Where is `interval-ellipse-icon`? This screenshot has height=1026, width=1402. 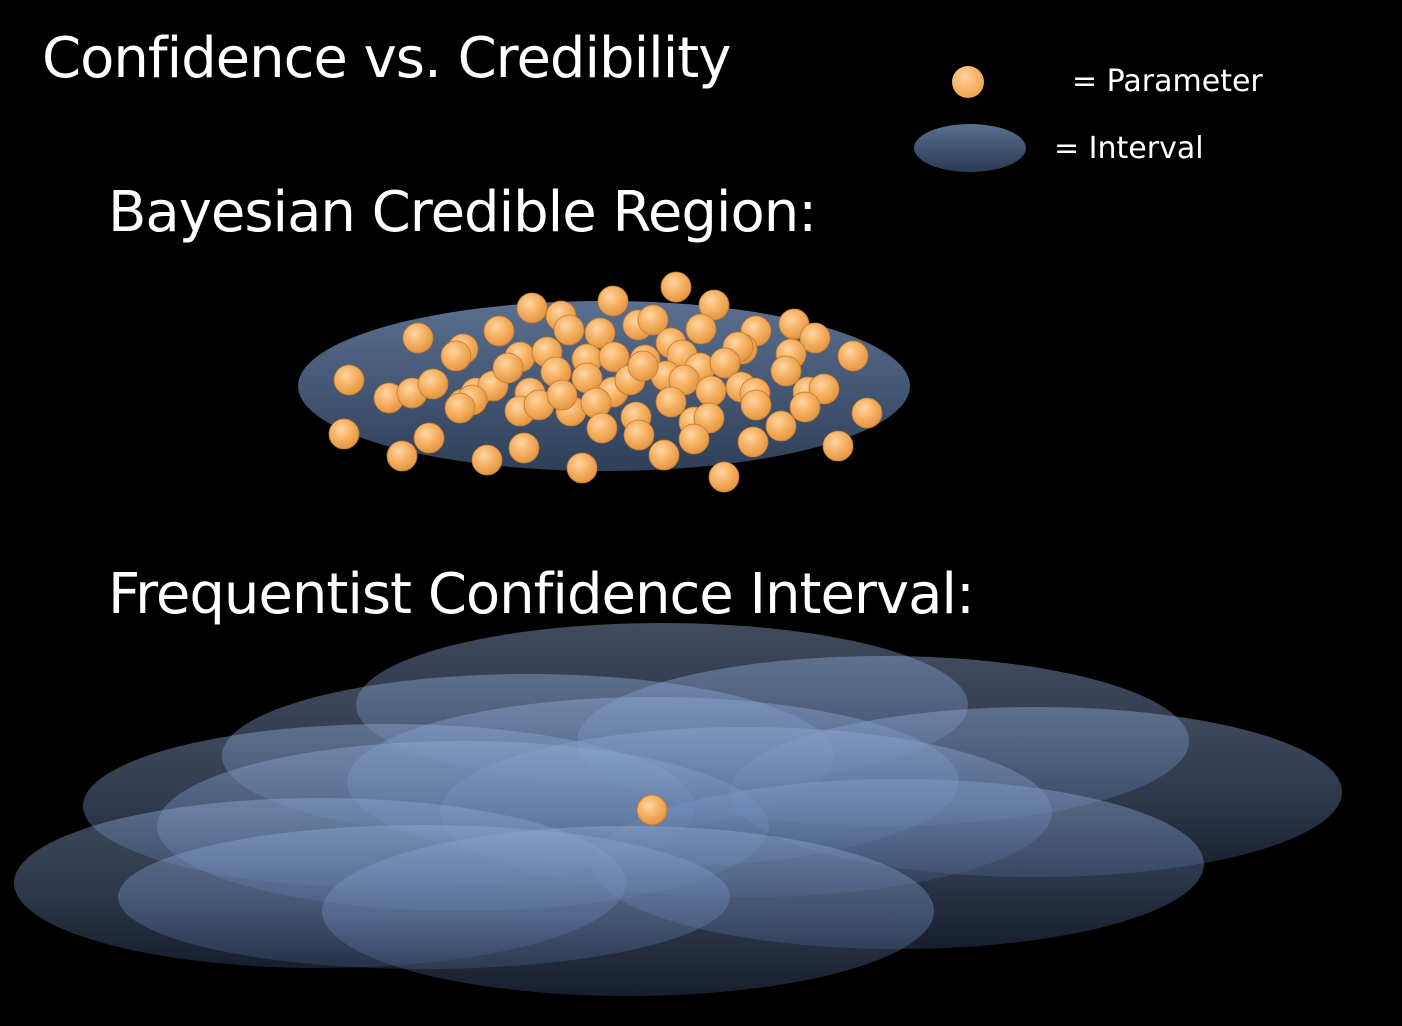 interval-ellipse-icon is located at coordinates (970, 148).